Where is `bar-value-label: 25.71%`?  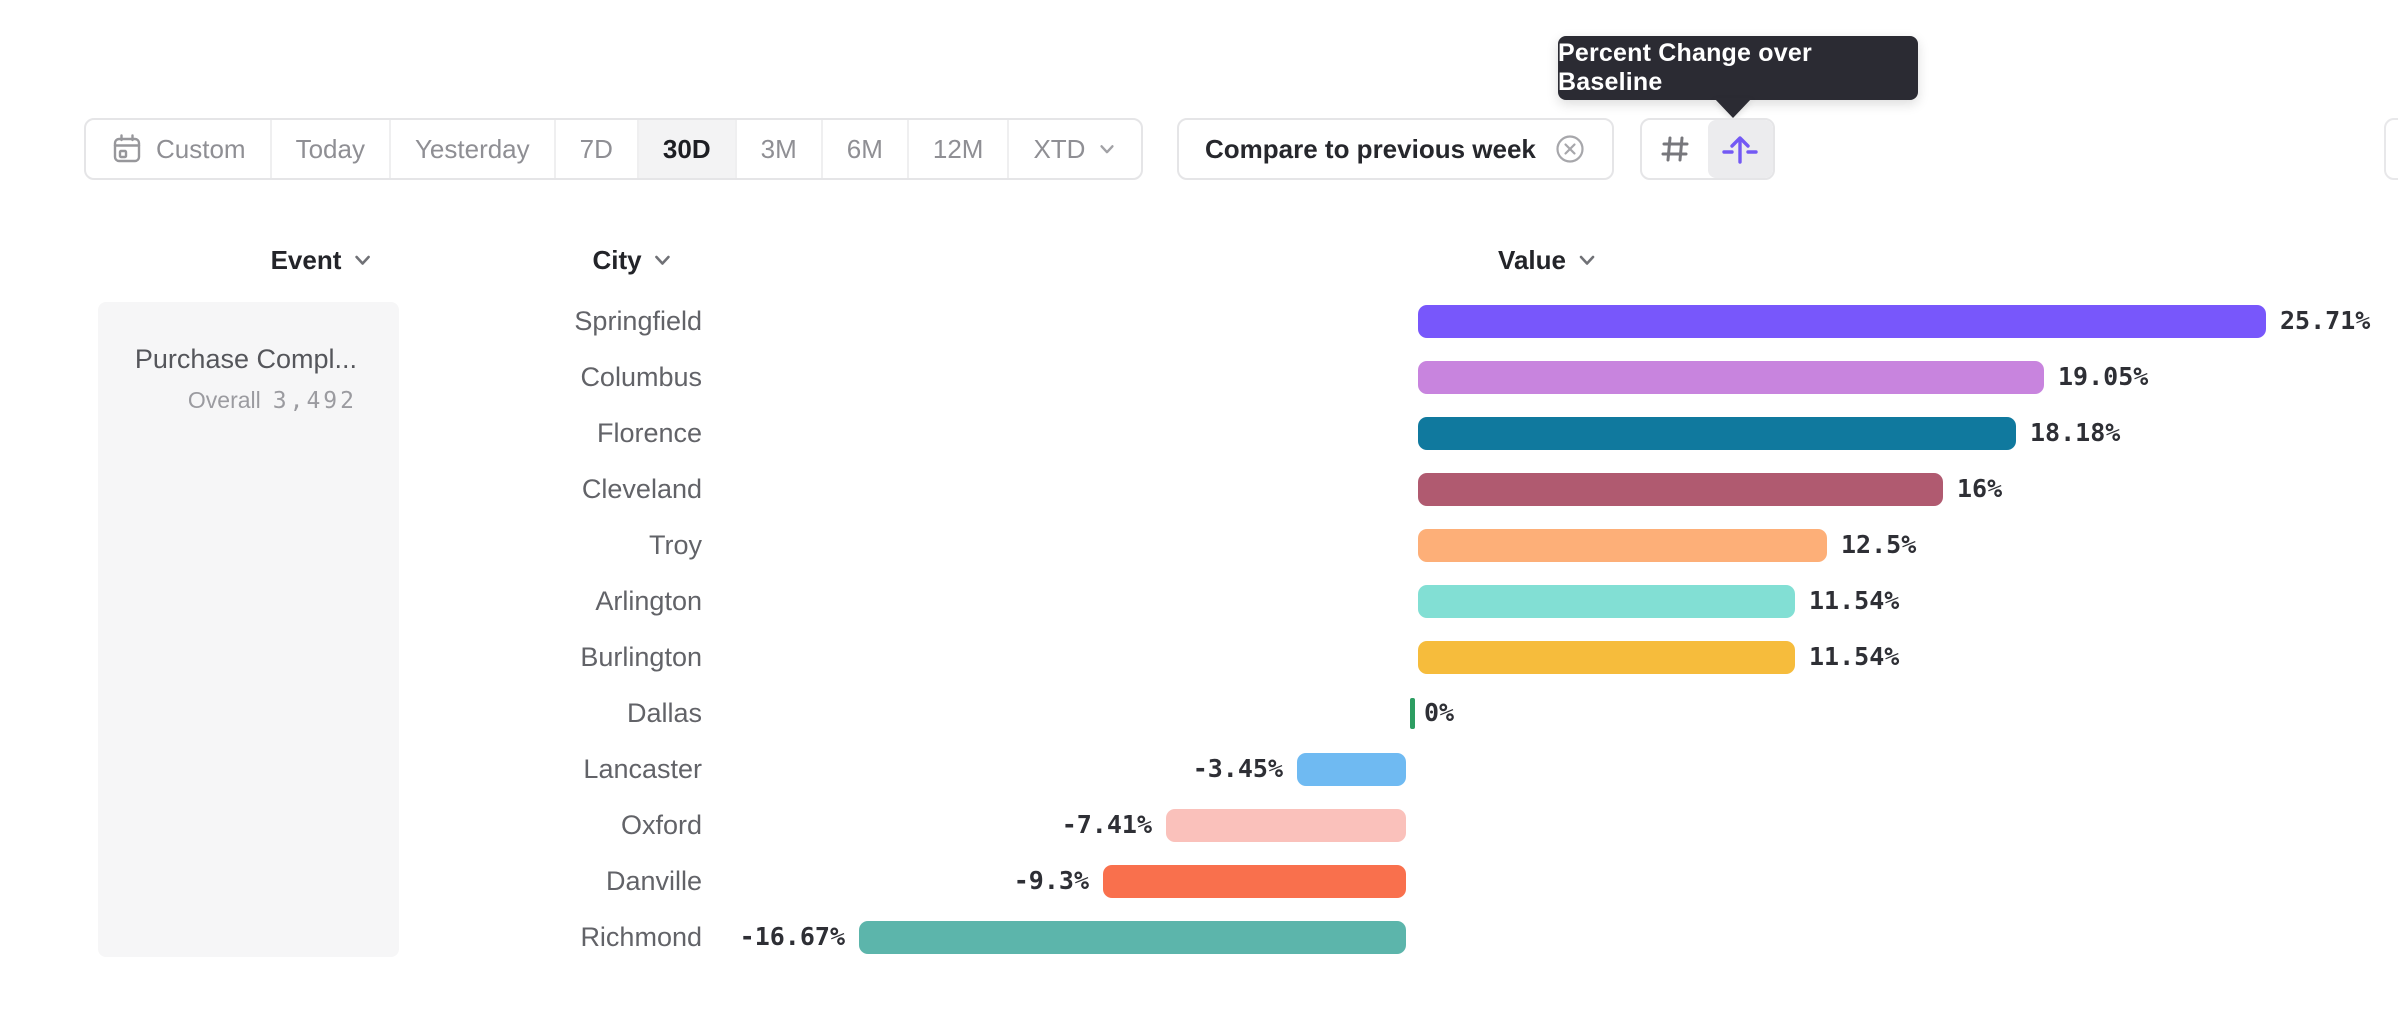
bar-value-label: 25.71% is located at coordinates (2325, 320).